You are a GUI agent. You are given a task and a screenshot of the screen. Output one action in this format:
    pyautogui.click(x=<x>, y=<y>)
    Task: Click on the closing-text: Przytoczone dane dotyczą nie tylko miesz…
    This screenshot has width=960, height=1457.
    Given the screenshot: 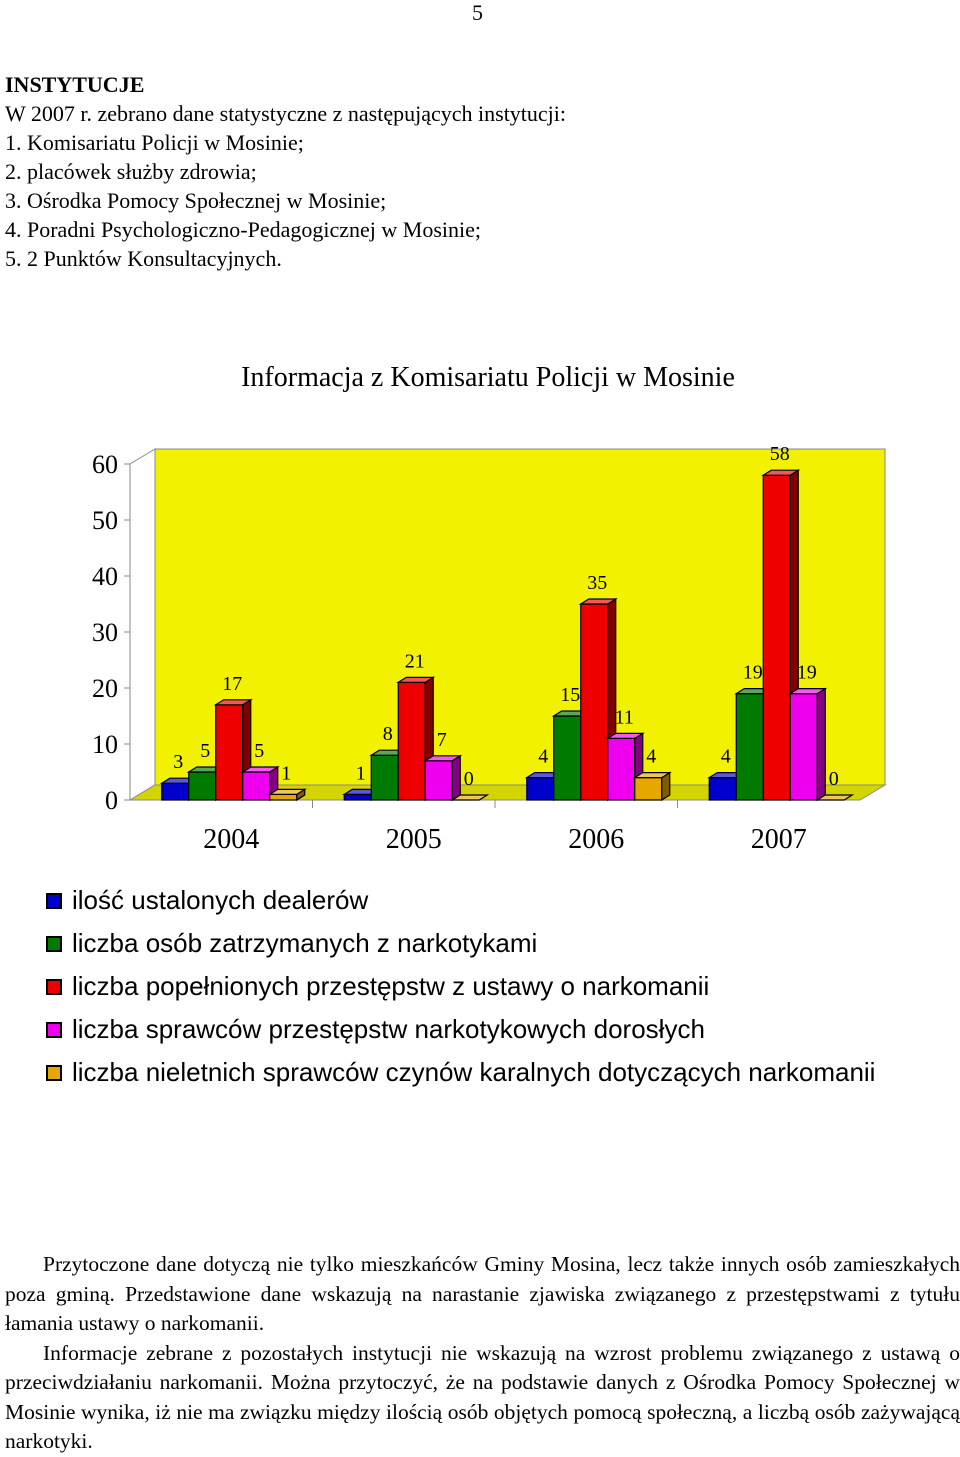 What is the action you would take?
    pyautogui.click(x=482, y=1353)
    